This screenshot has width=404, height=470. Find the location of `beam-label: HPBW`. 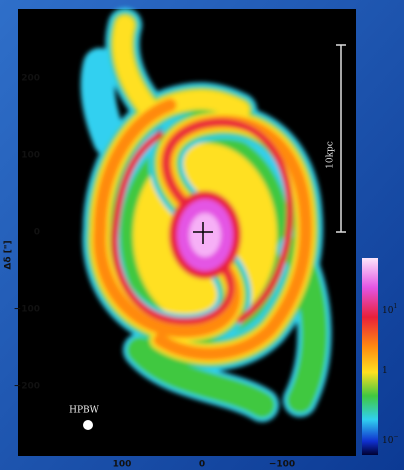

beam-label: HPBW is located at coordinates (84, 411).